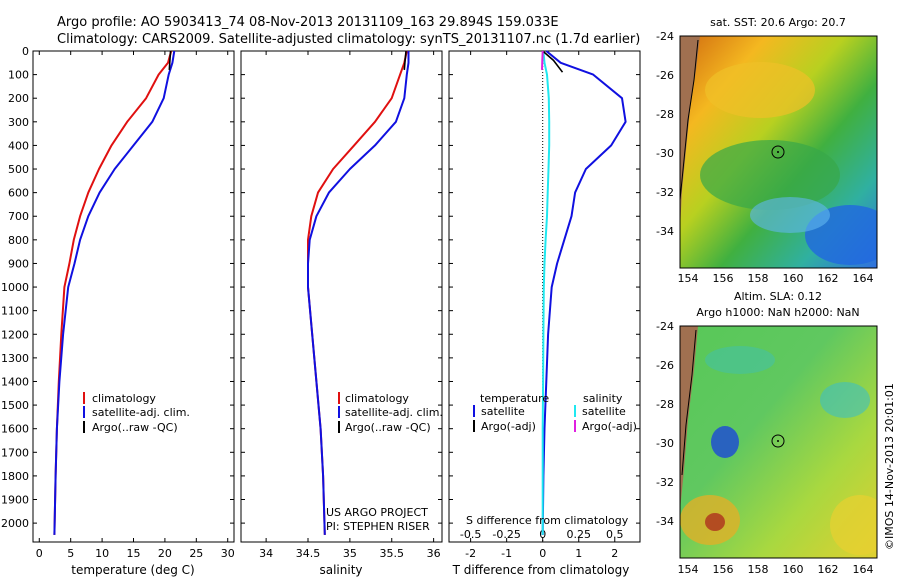 The height and width of the screenshot is (580, 900). Describe the element at coordinates (15, 429) in the screenshot. I see `y-tick-label: 1600` at that location.